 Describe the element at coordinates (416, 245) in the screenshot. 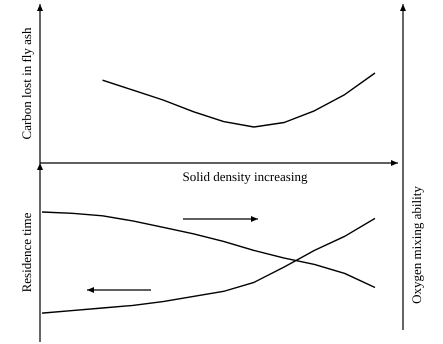

I see `y2-axis-title: Oxygen mixing ability` at that location.